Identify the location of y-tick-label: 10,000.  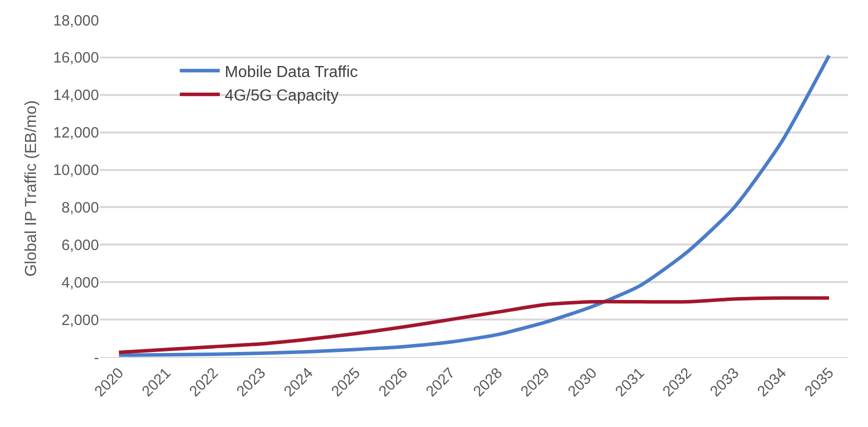
(76, 171).